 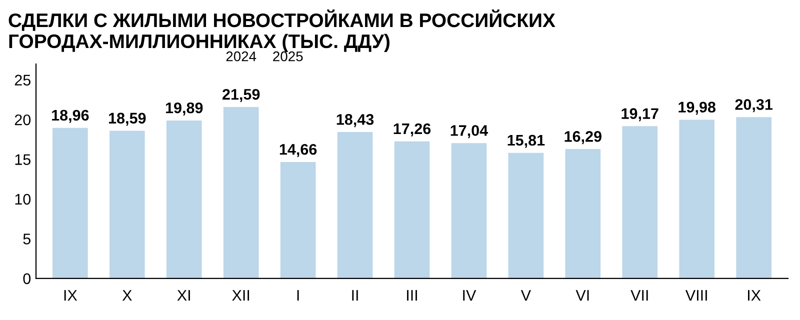 I want to click on data-label: 18,59, so click(x=127, y=119).